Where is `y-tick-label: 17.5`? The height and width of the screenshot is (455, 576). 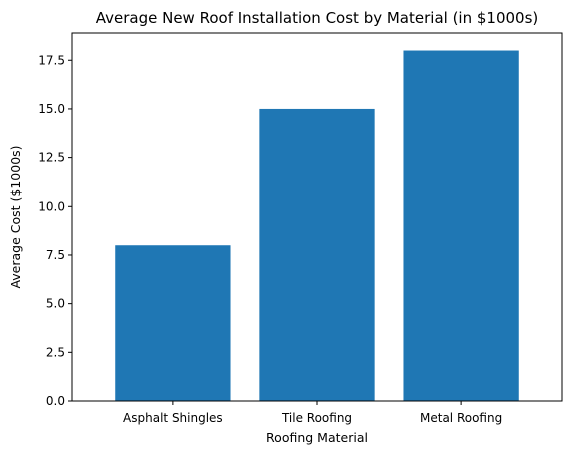
y-tick-label: 17.5 is located at coordinates (51, 60).